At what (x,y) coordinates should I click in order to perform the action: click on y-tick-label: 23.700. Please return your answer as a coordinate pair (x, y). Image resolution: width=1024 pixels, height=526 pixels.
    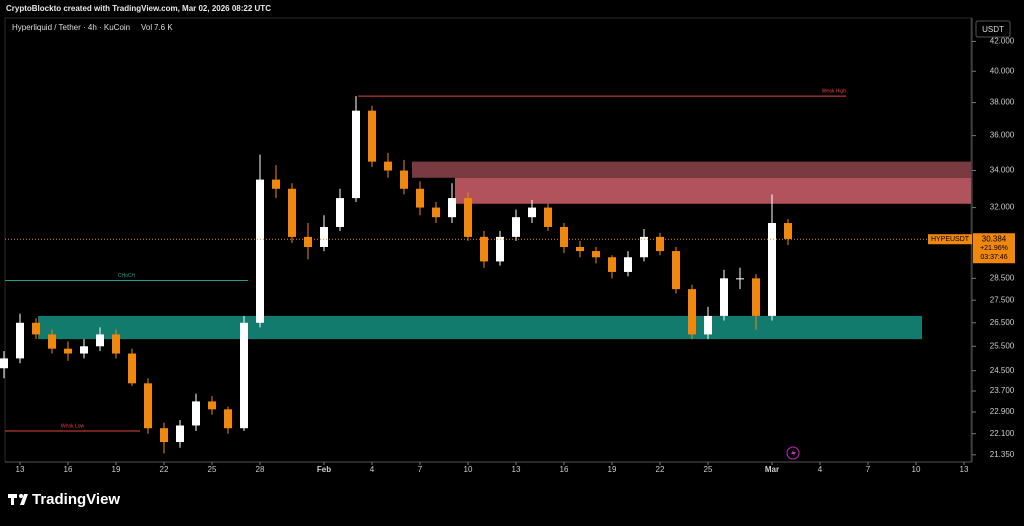
    Looking at the image, I should click on (1002, 390).